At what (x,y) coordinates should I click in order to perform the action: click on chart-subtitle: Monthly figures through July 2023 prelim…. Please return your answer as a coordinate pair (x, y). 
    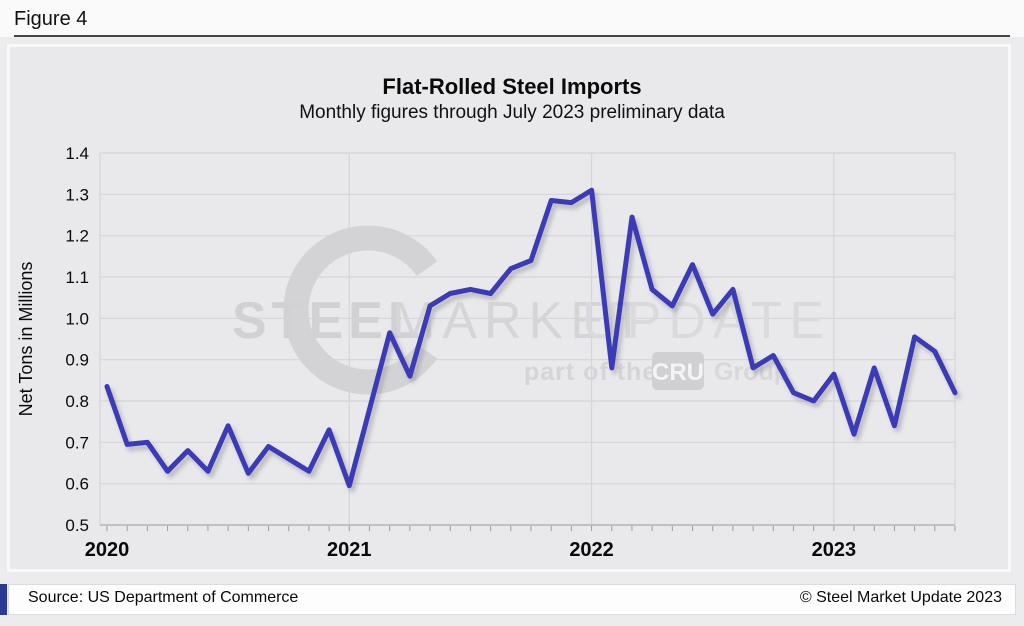
    Looking at the image, I should click on (512, 112).